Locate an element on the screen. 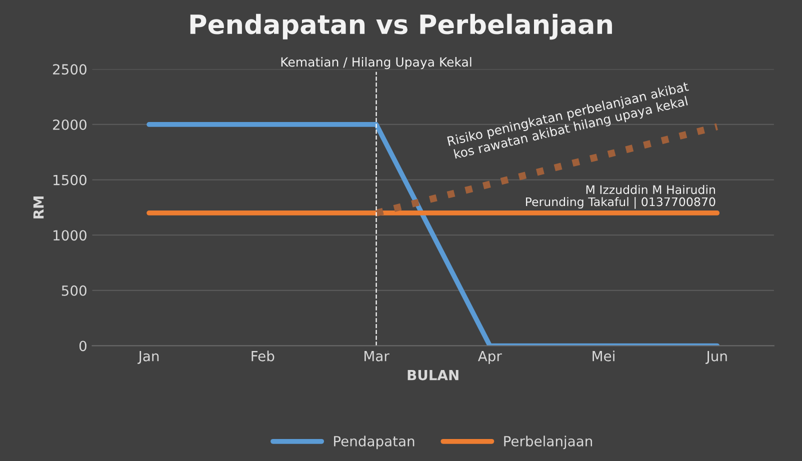  x-tick-label: Mar is located at coordinates (377, 356).